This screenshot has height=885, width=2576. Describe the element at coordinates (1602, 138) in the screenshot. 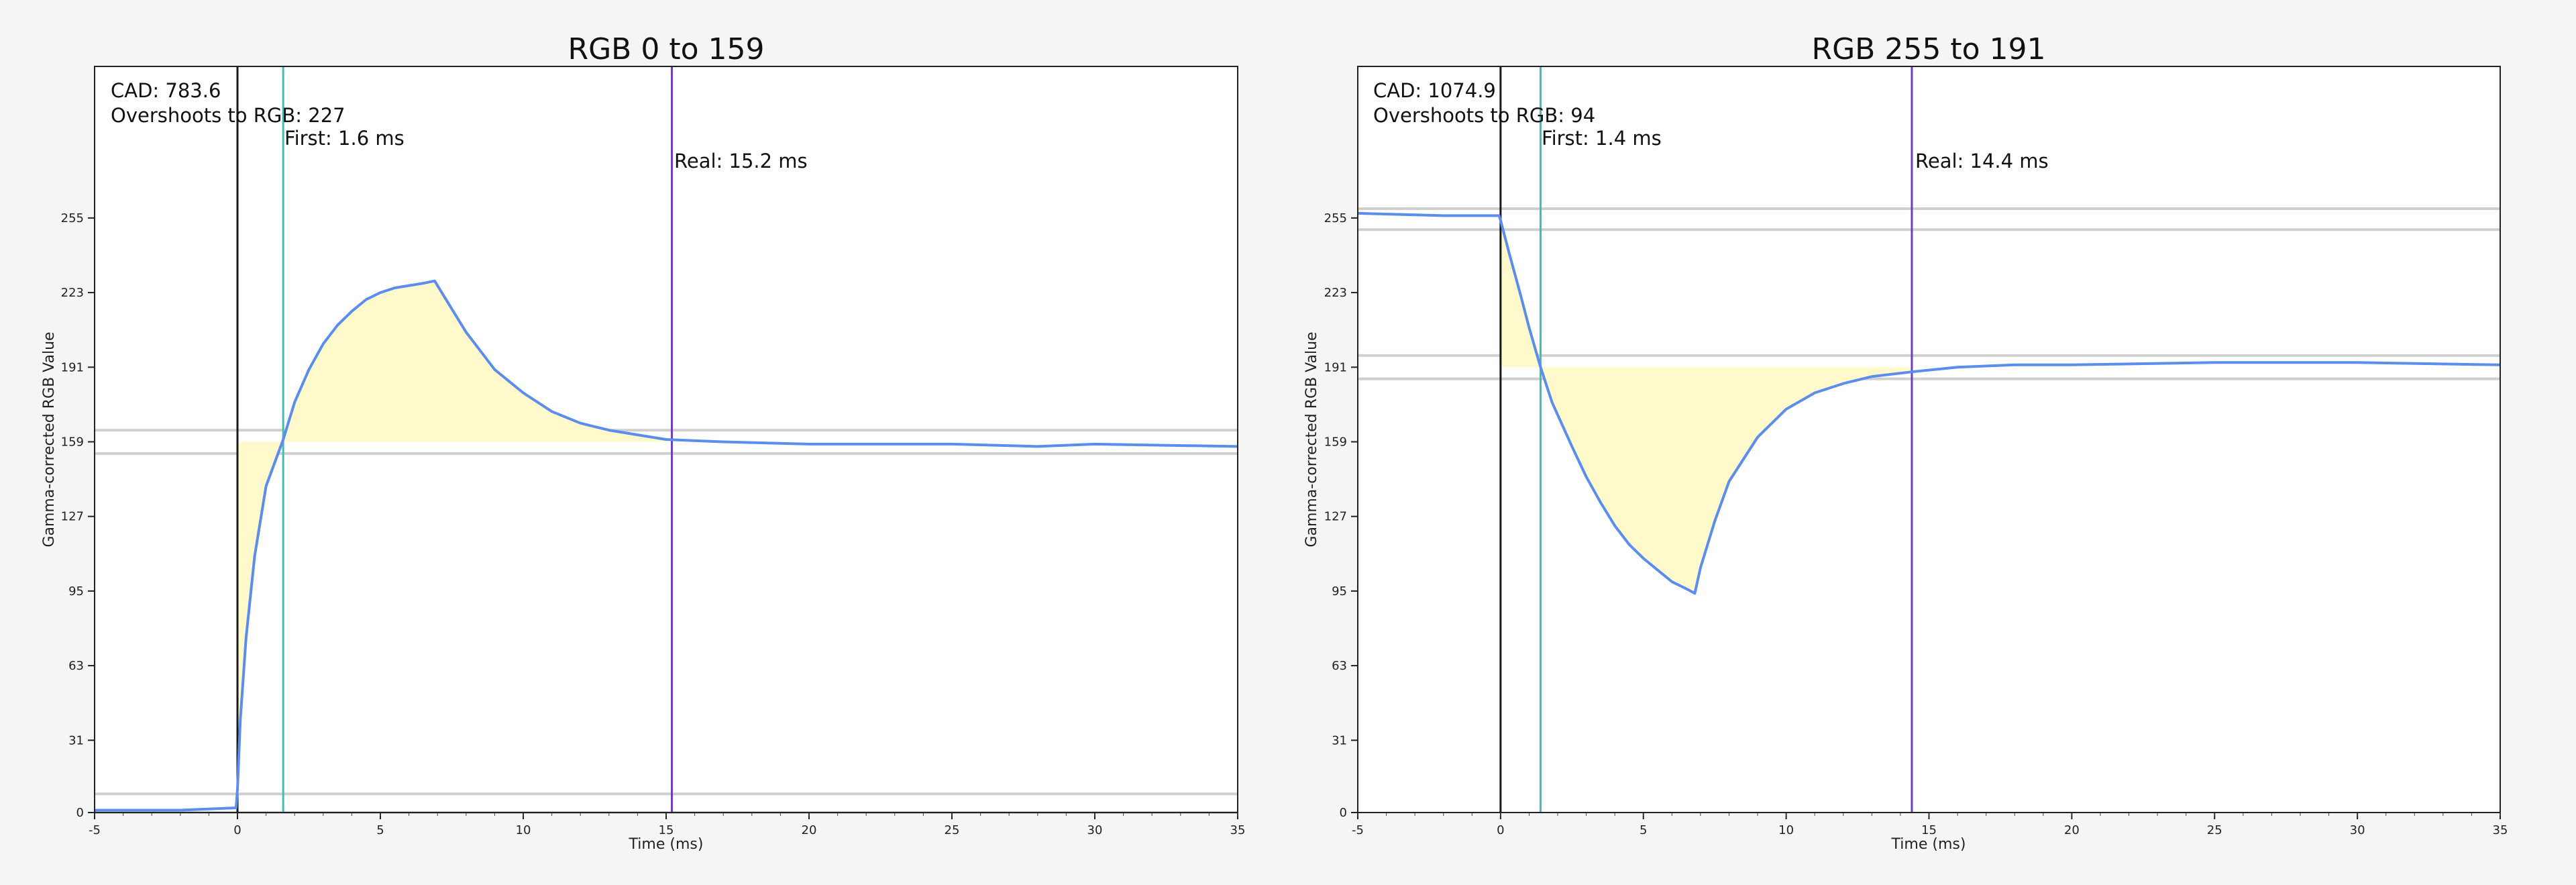

I see `first-response-annotation: First: 1.4 ms` at that location.